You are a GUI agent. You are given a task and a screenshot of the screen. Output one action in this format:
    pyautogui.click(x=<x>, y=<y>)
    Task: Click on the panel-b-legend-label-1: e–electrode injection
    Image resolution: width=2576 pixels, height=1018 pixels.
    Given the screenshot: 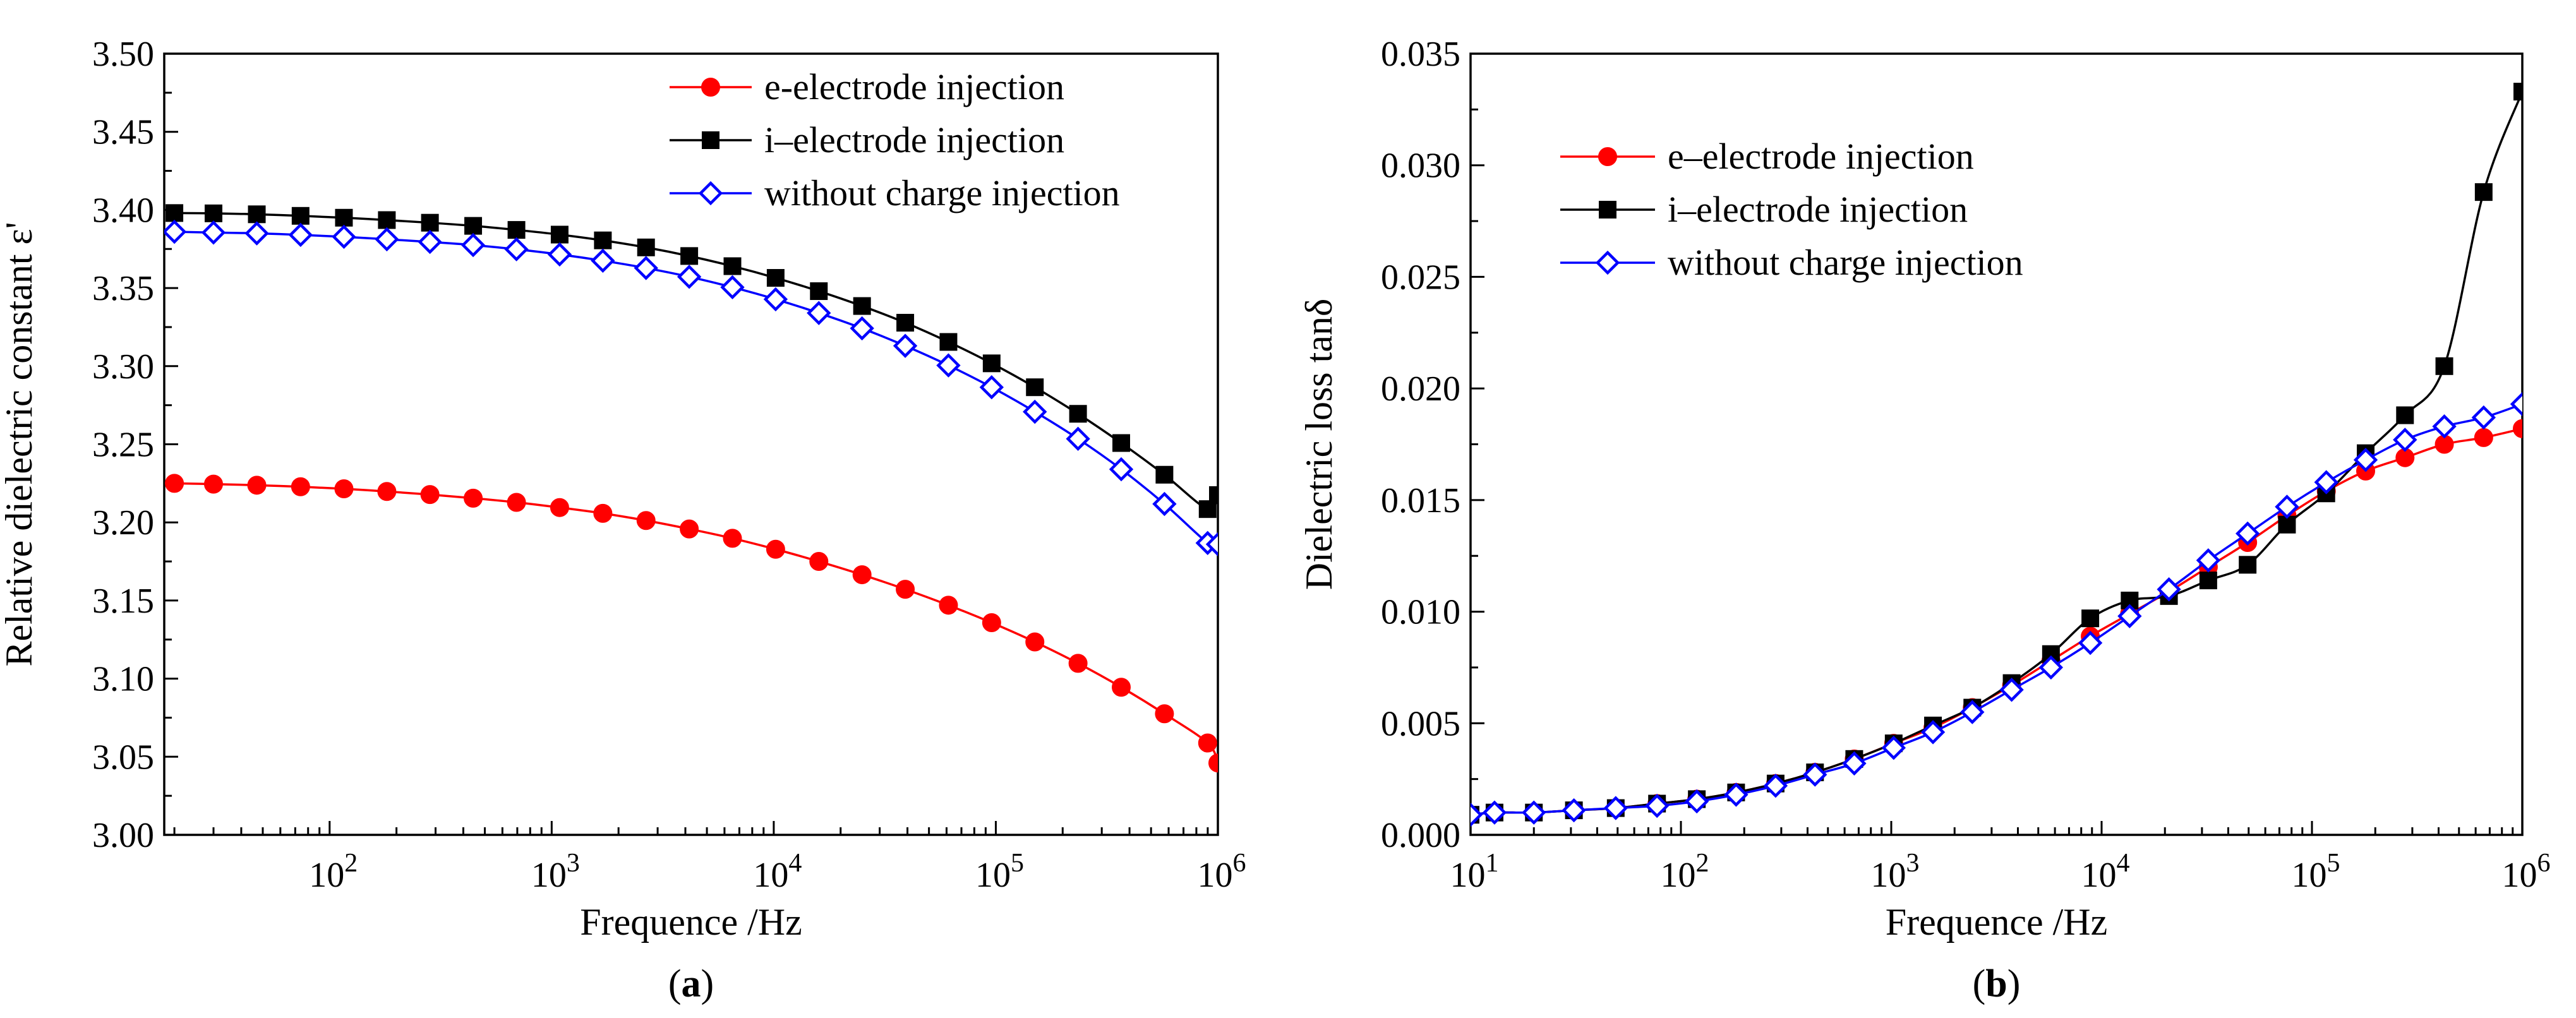 What is the action you would take?
    pyautogui.click(x=1821, y=156)
    